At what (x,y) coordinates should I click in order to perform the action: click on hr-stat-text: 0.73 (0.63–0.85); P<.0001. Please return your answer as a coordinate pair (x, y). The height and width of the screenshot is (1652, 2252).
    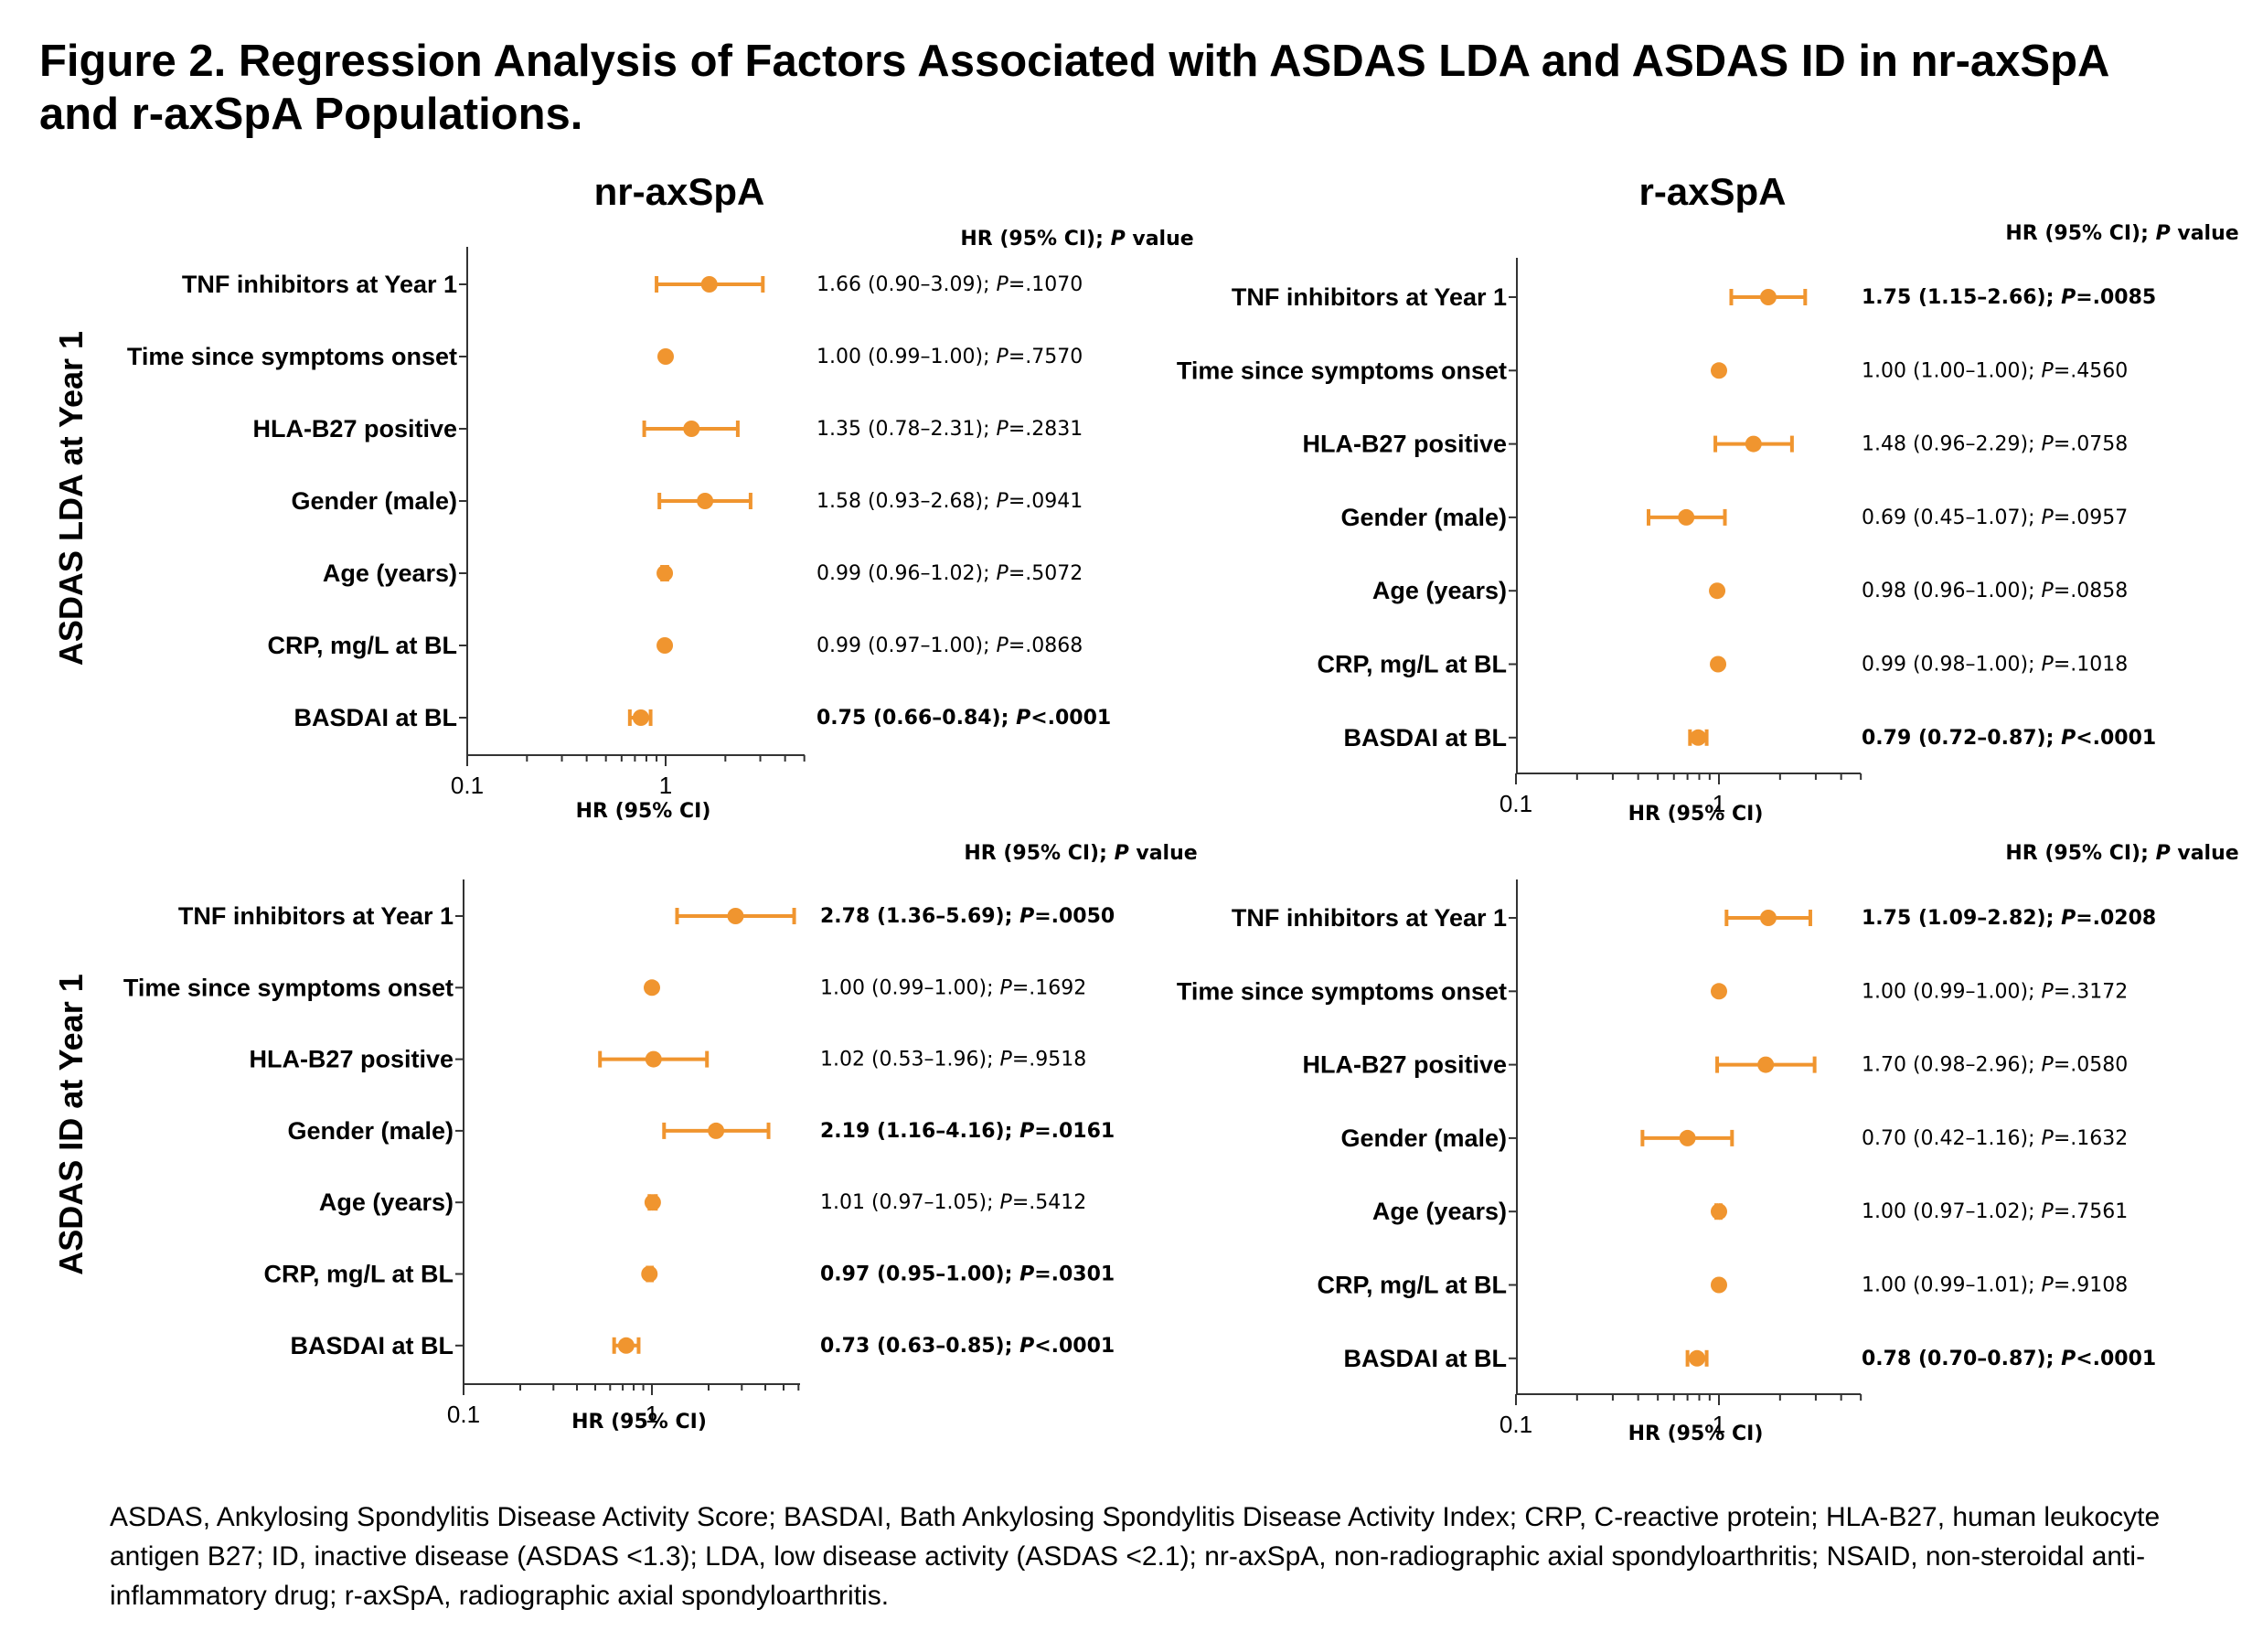
    Looking at the image, I should click on (968, 1346).